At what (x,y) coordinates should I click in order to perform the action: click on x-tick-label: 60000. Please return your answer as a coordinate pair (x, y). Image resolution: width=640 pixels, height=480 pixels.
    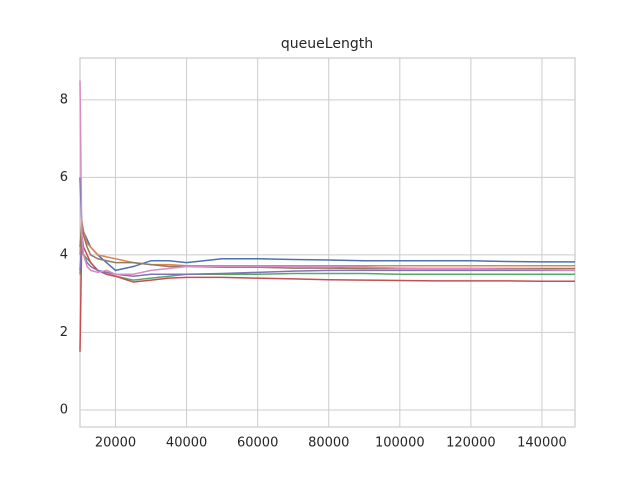
    Looking at the image, I should click on (257, 443).